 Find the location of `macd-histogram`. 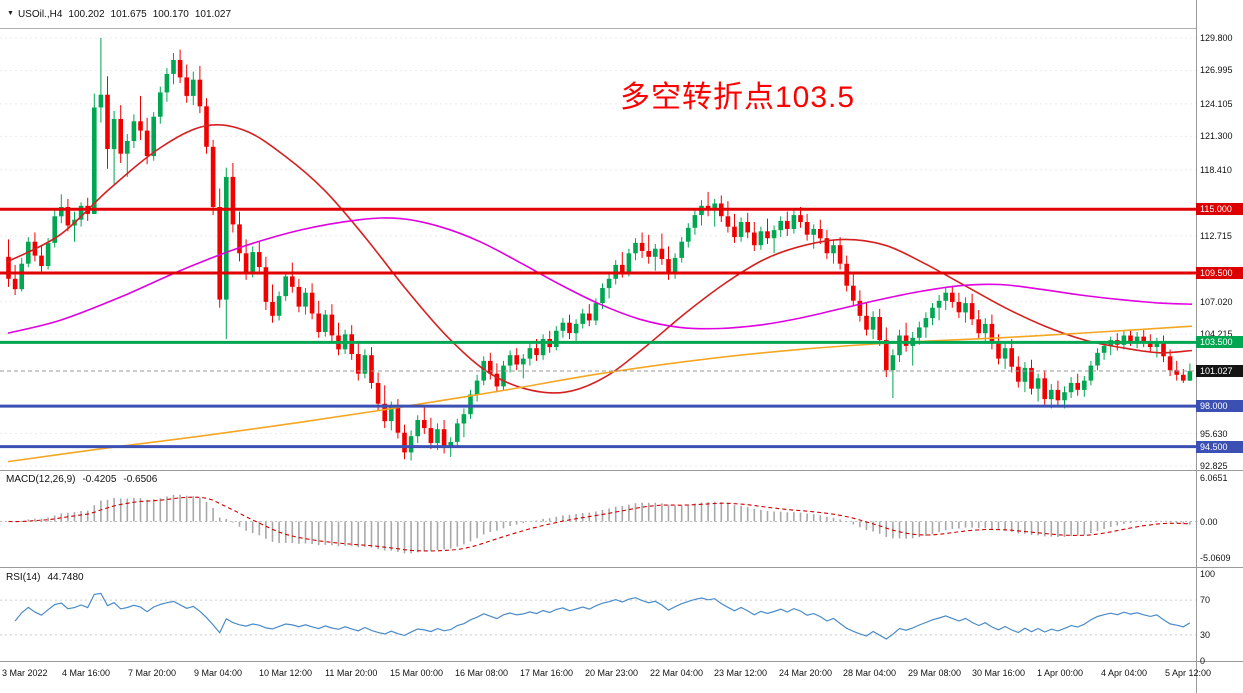

macd-histogram is located at coordinates (602, 524).